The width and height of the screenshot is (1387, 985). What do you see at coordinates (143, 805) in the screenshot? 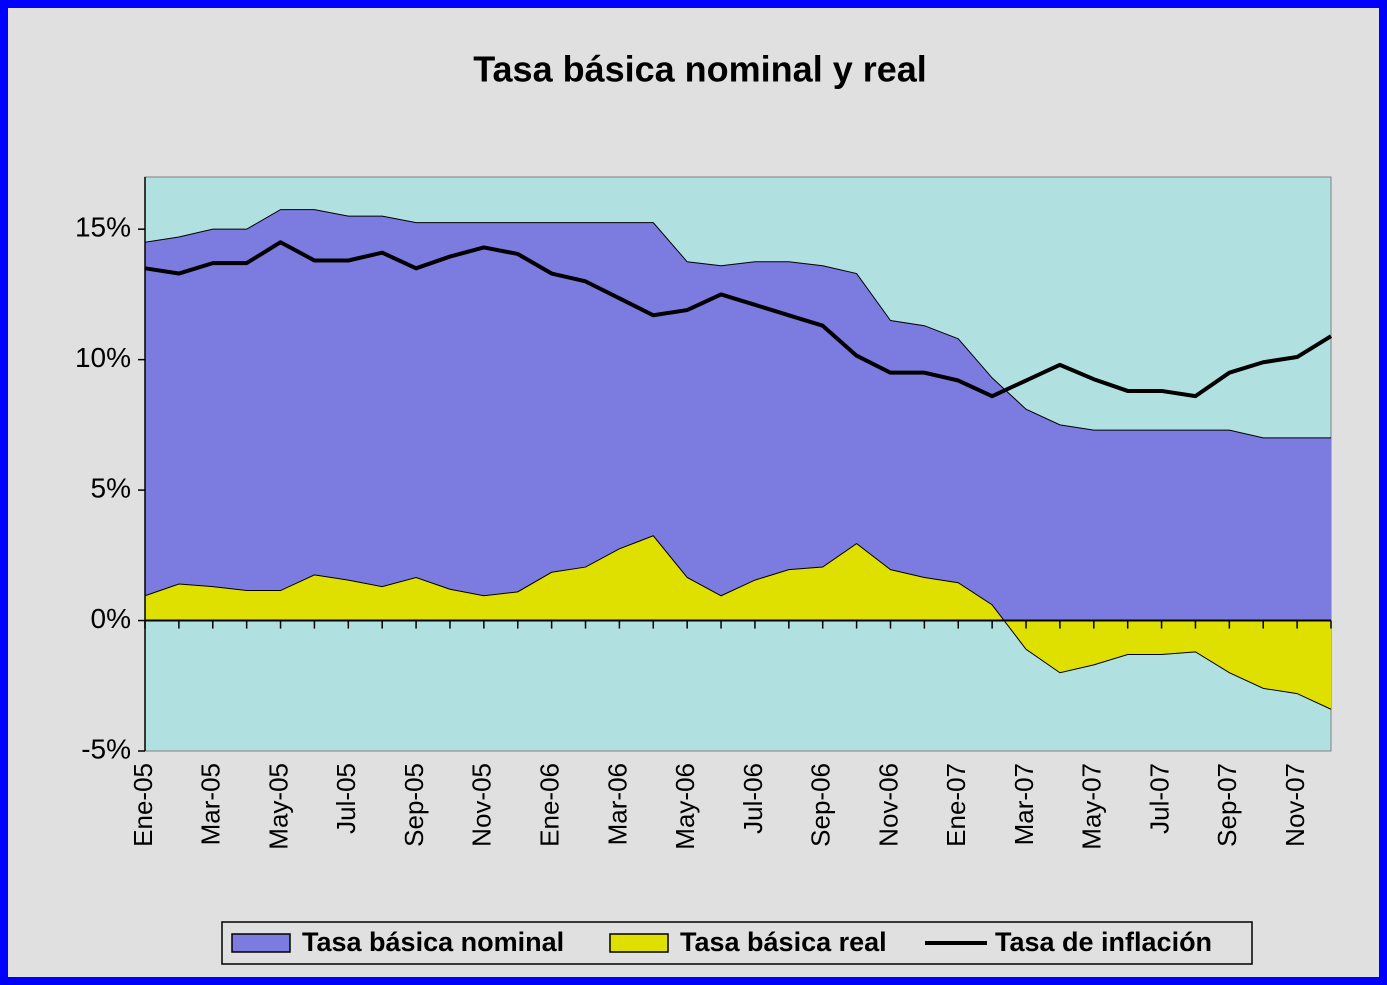
I see `x-tick-label: Ene-05` at bounding box center [143, 805].